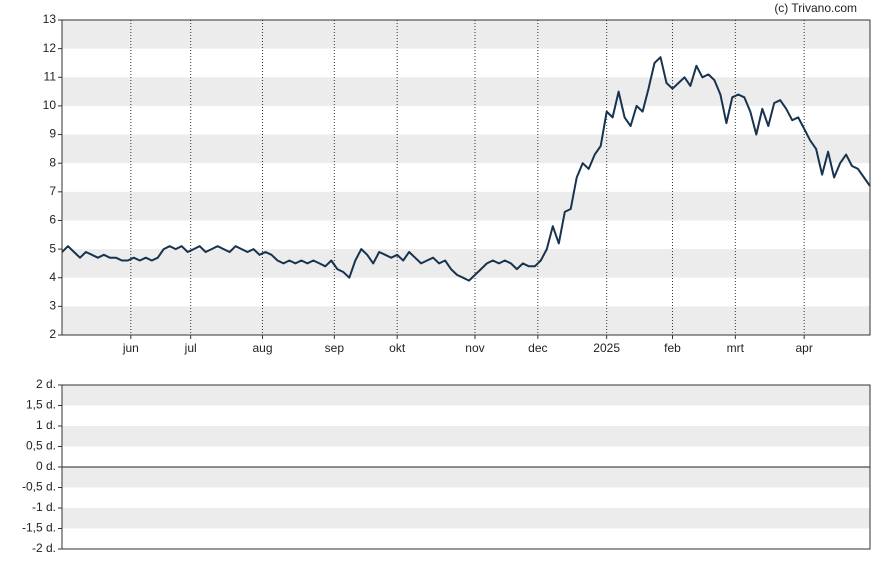 This screenshot has width=888, height=565. What do you see at coordinates (52, 277) in the screenshot?
I see `y-tick-label: 4` at bounding box center [52, 277].